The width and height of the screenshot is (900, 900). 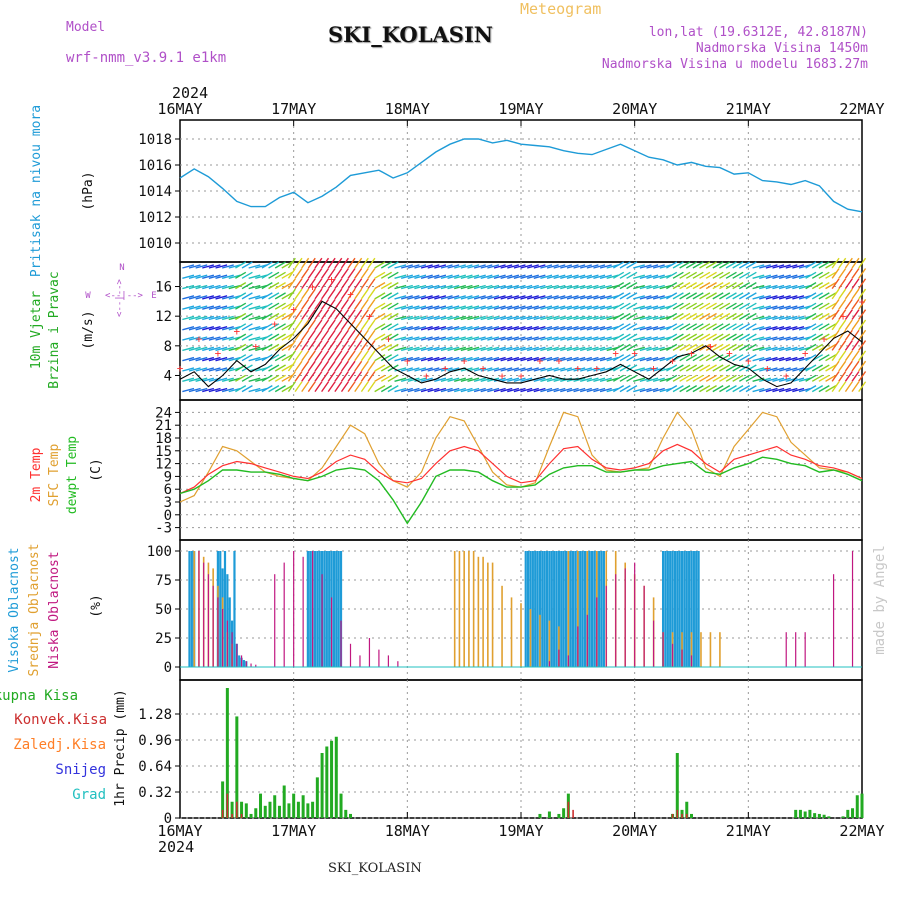 What do you see at coordinates (36, 191) in the screenshot?
I see `pressure-axis-label: Pritisak na nivou mora` at bounding box center [36, 191].